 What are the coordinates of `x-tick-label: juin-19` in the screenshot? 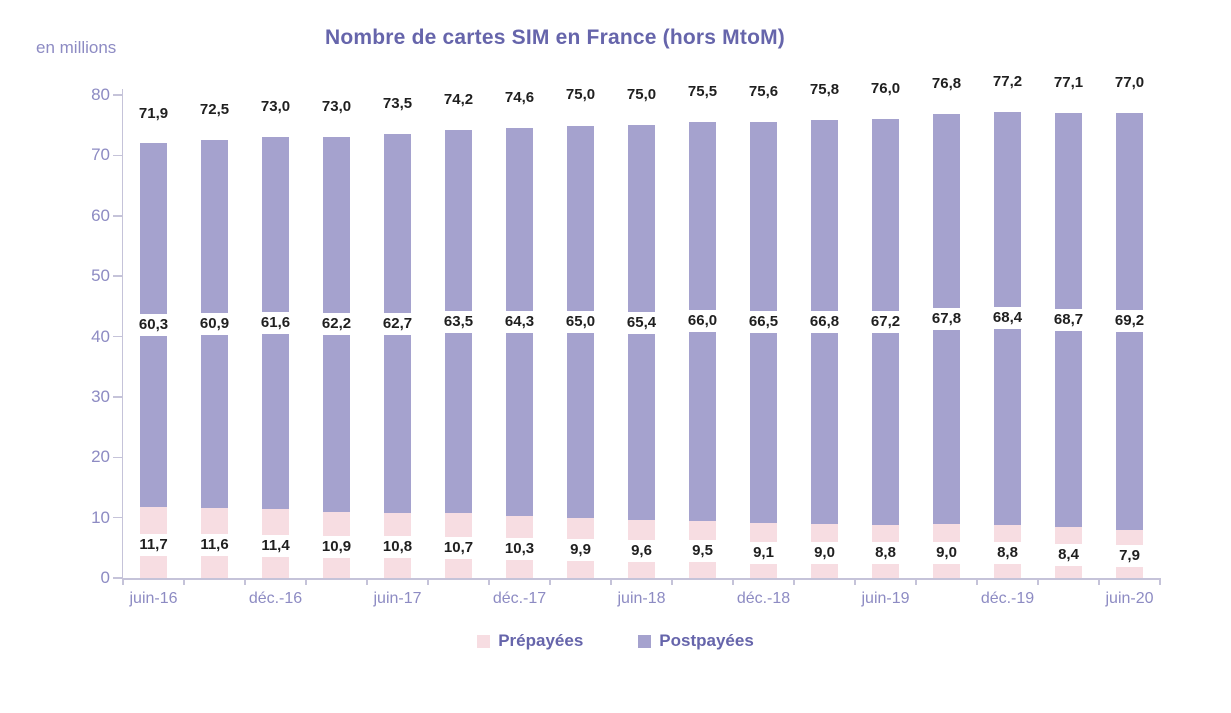 It's located at (885, 598).